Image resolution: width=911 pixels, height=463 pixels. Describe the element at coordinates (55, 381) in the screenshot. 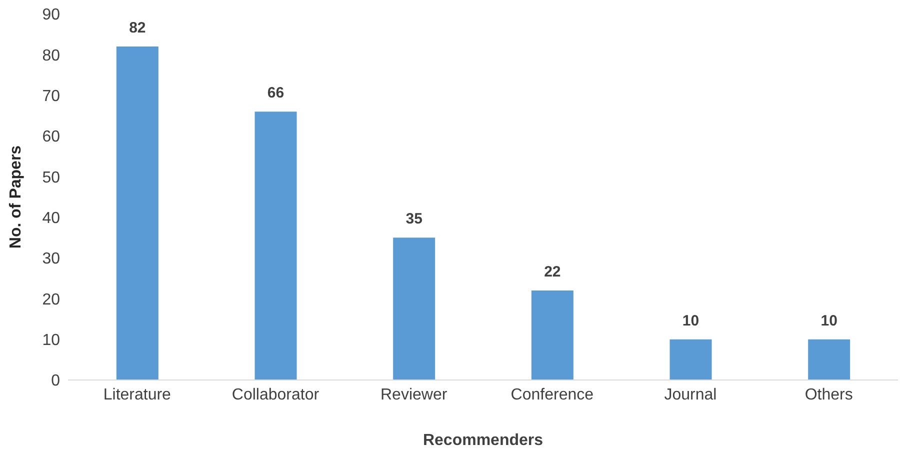

I see `y-tick-label: 0` at that location.